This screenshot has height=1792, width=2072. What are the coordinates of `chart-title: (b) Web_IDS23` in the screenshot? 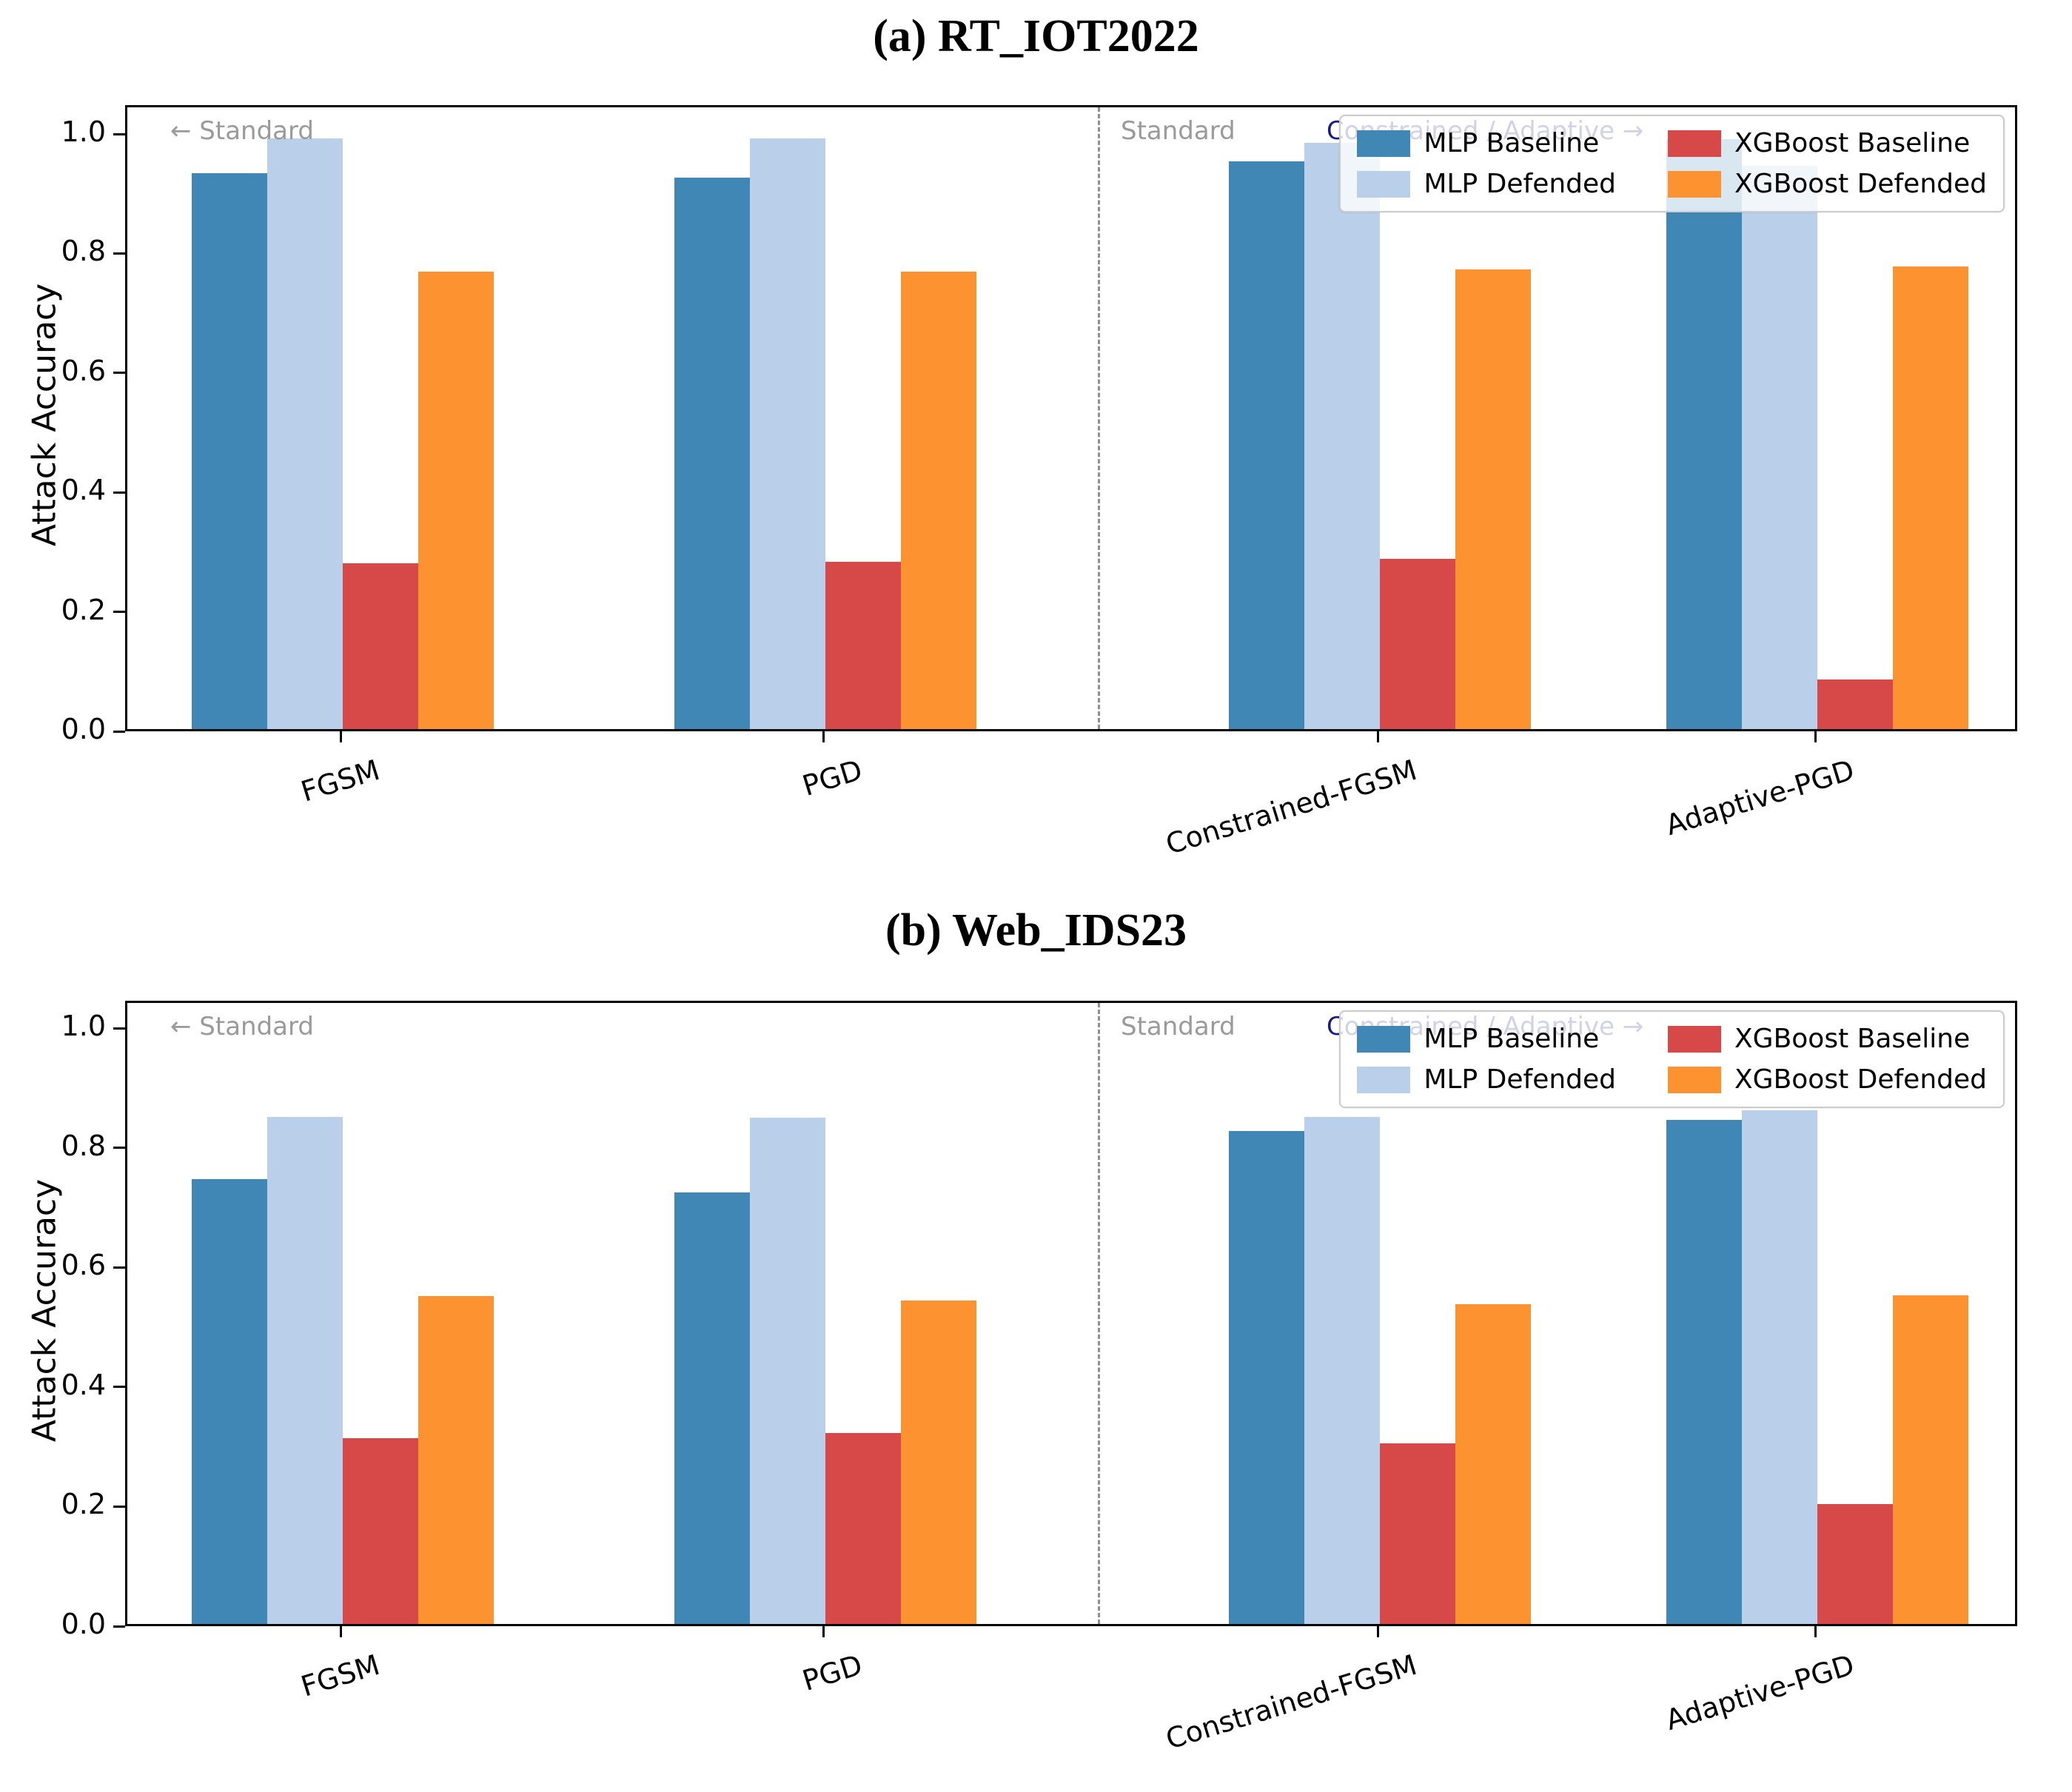 It's located at (1036, 930).